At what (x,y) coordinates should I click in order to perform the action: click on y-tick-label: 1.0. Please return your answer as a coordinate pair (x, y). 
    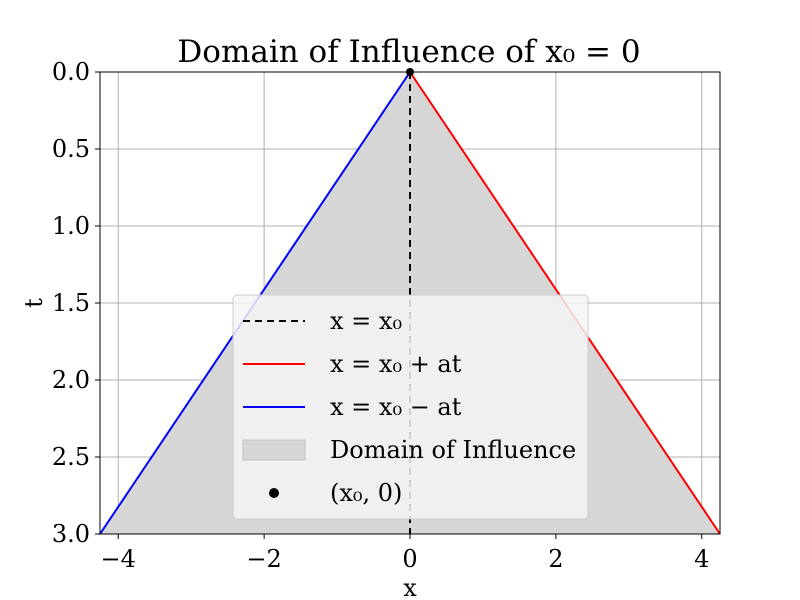
    Looking at the image, I should click on (71, 226).